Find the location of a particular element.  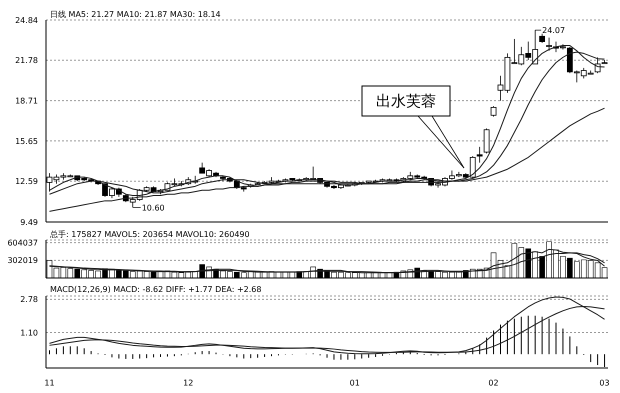

y-tick-label: 18.71 is located at coordinates (26, 101).